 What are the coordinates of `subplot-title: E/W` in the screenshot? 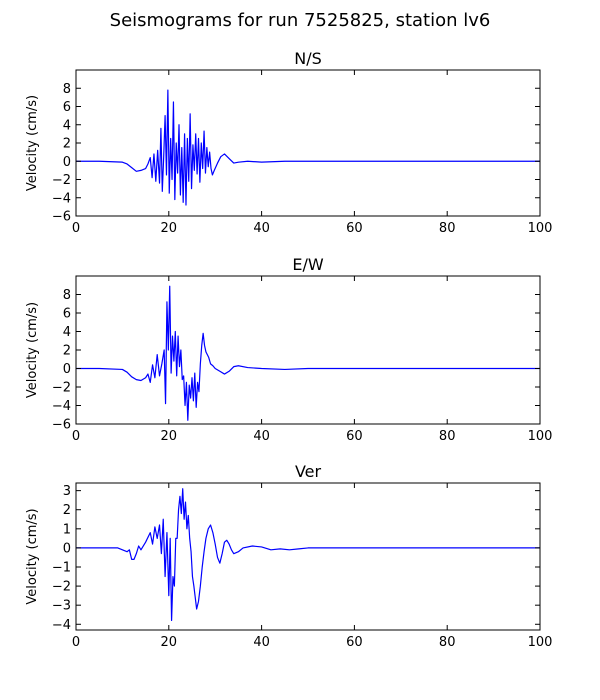 It's located at (308, 264).